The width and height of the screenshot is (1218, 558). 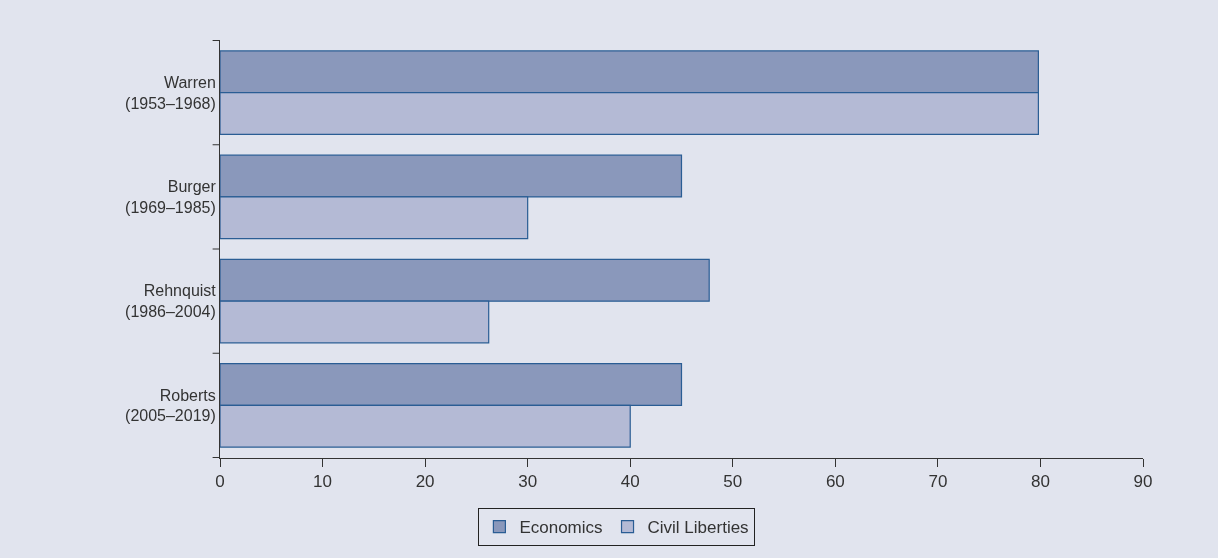 I want to click on y-tick-label: Roberts (2005–2019), so click(x=170, y=405).